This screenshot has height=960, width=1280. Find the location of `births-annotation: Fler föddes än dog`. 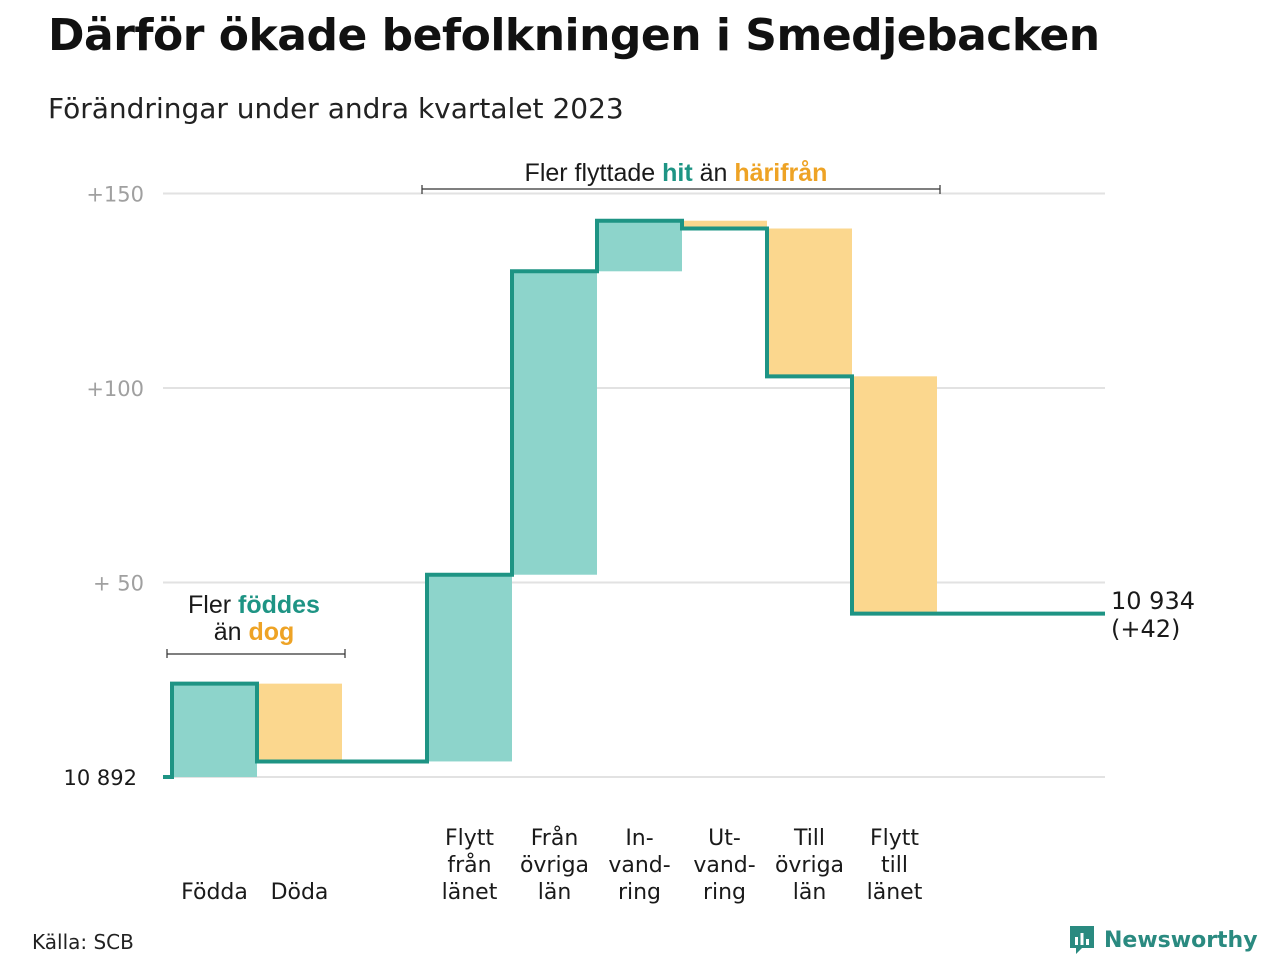

births-annotation: Fler föddes än dog is located at coordinates (256, 624).